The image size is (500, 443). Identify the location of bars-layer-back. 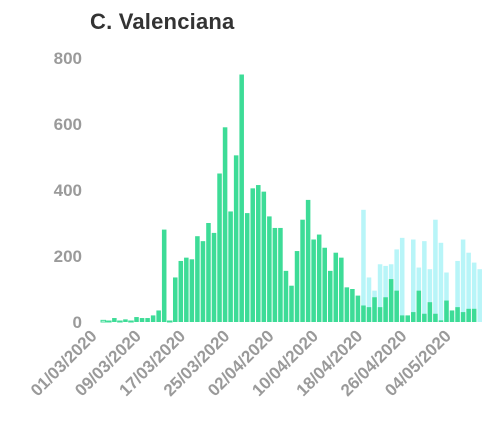
(421, 265).